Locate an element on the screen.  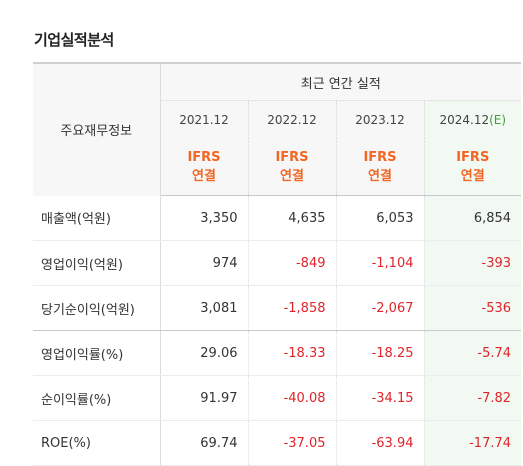
row-label: 당기순이익(억원) is located at coordinates (97, 308).